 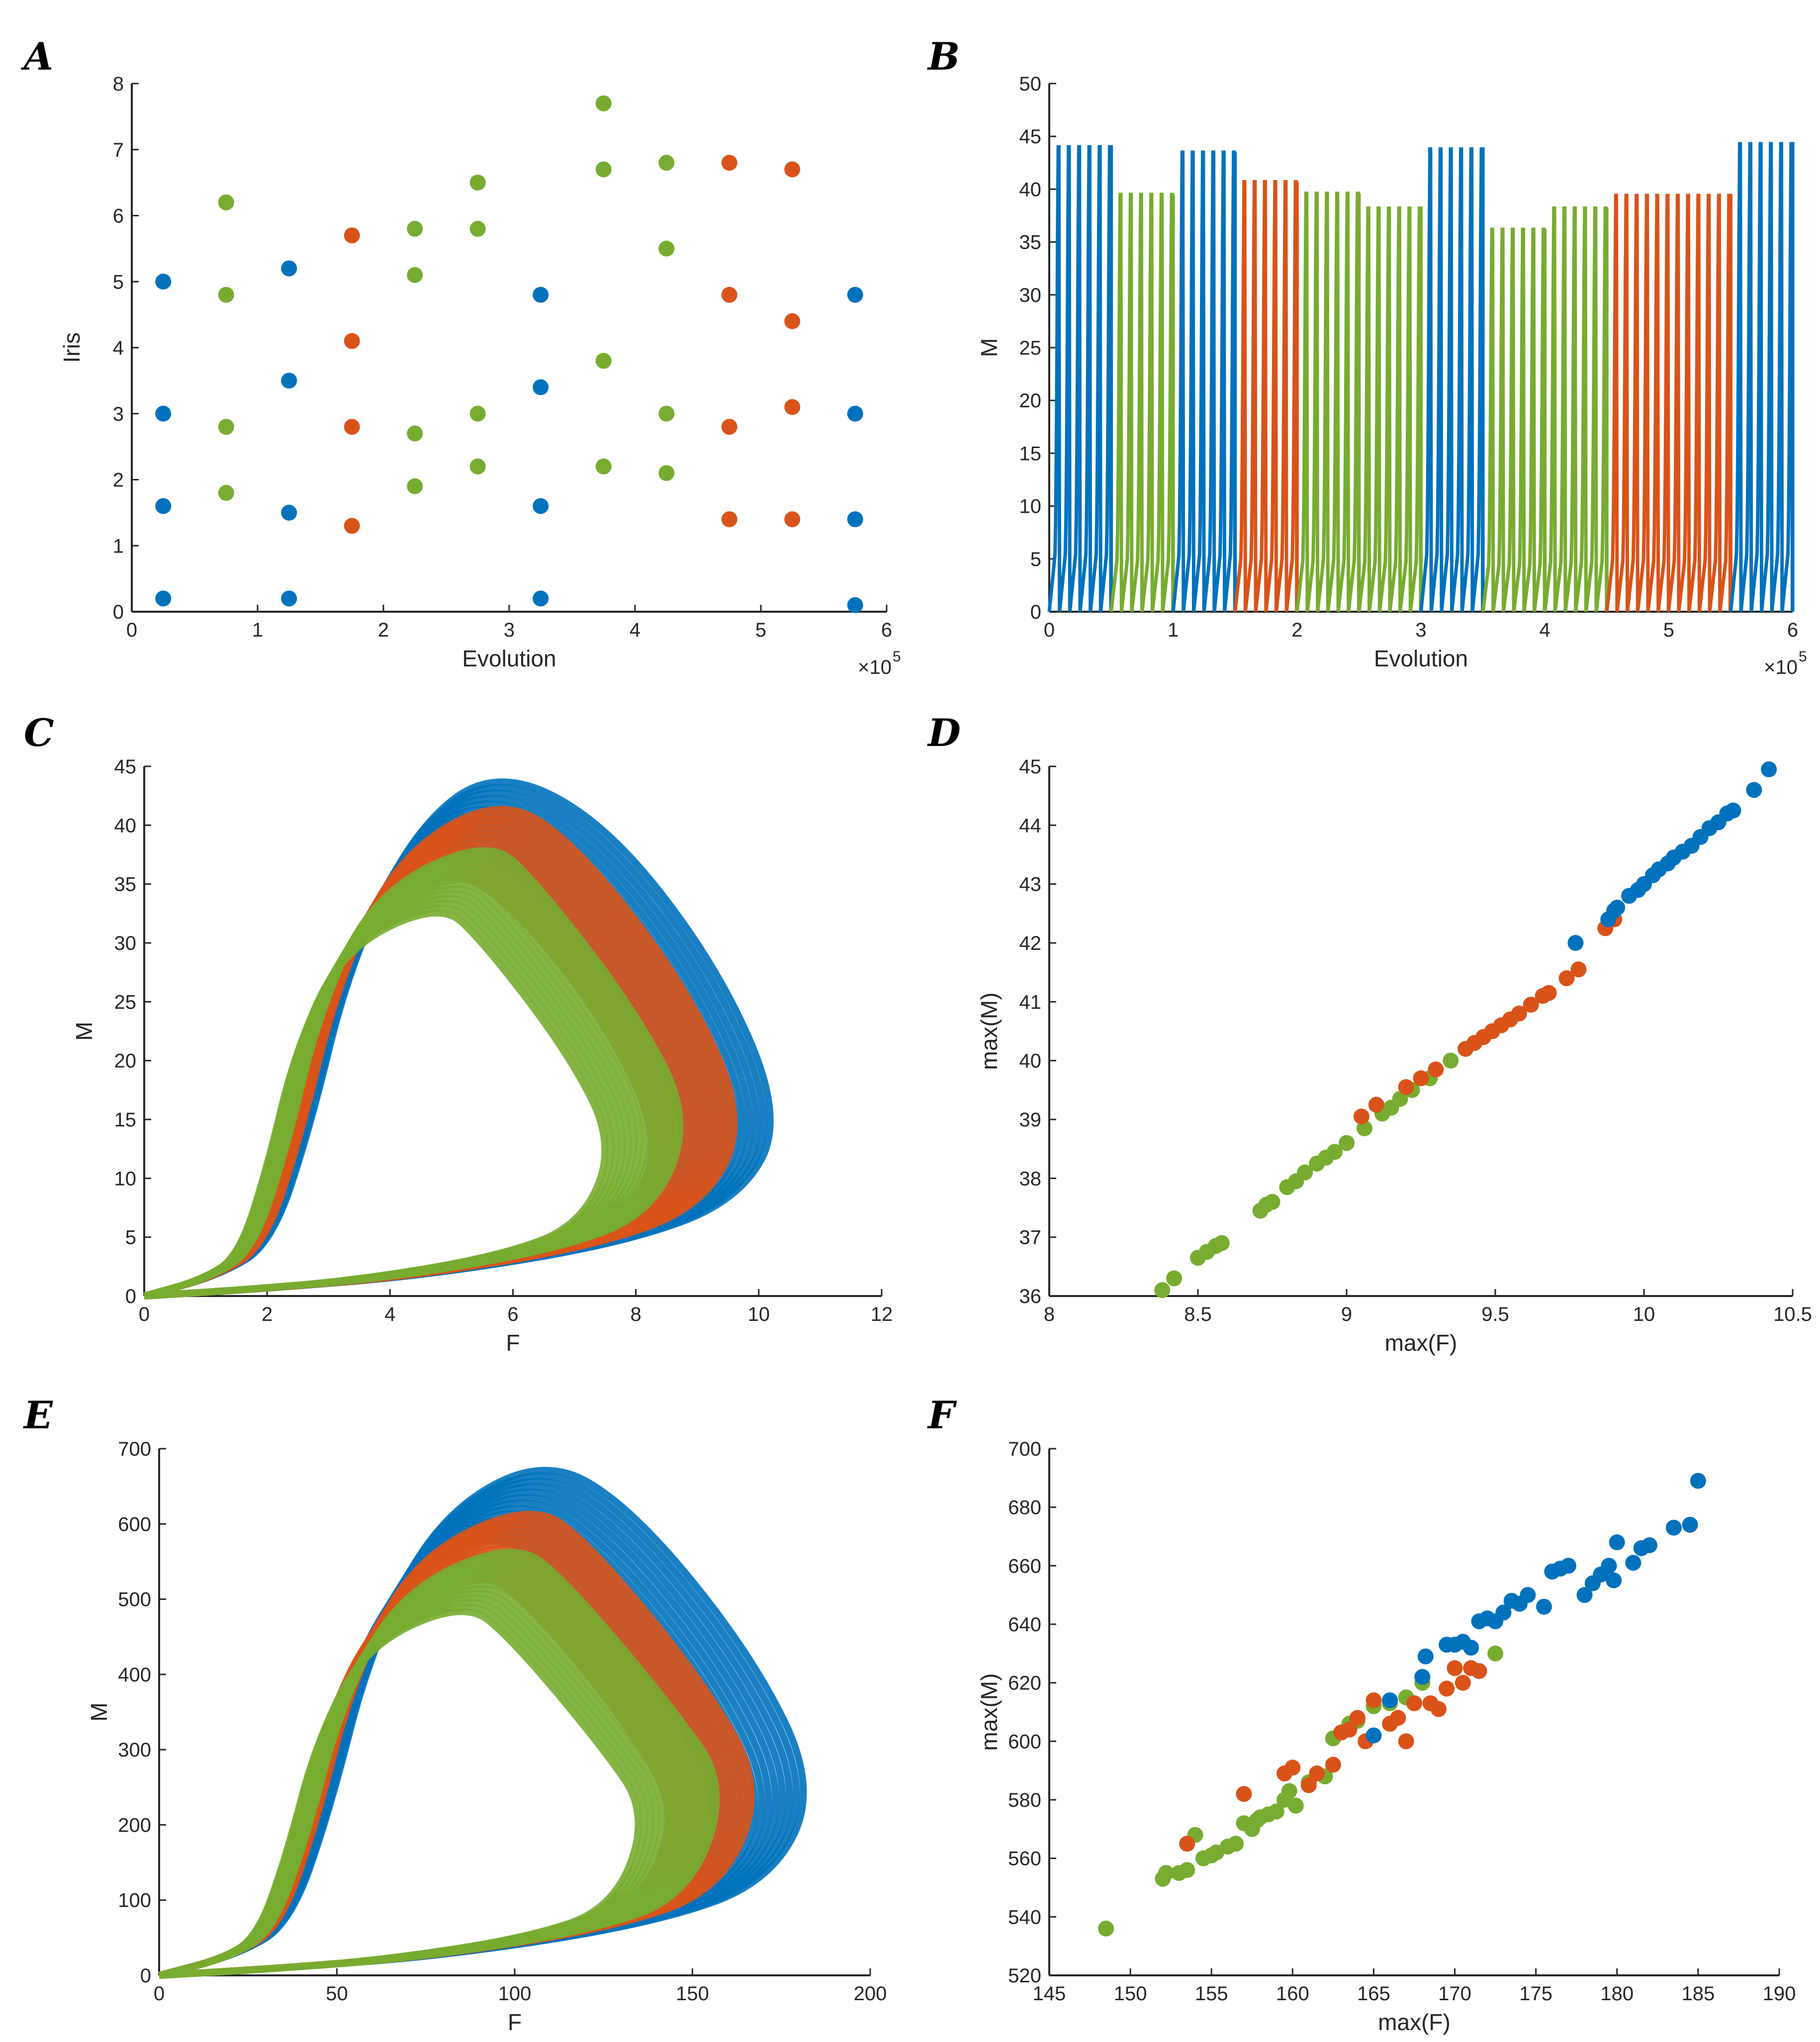 I want to click on x-tick-label: 4, so click(x=1545, y=630).